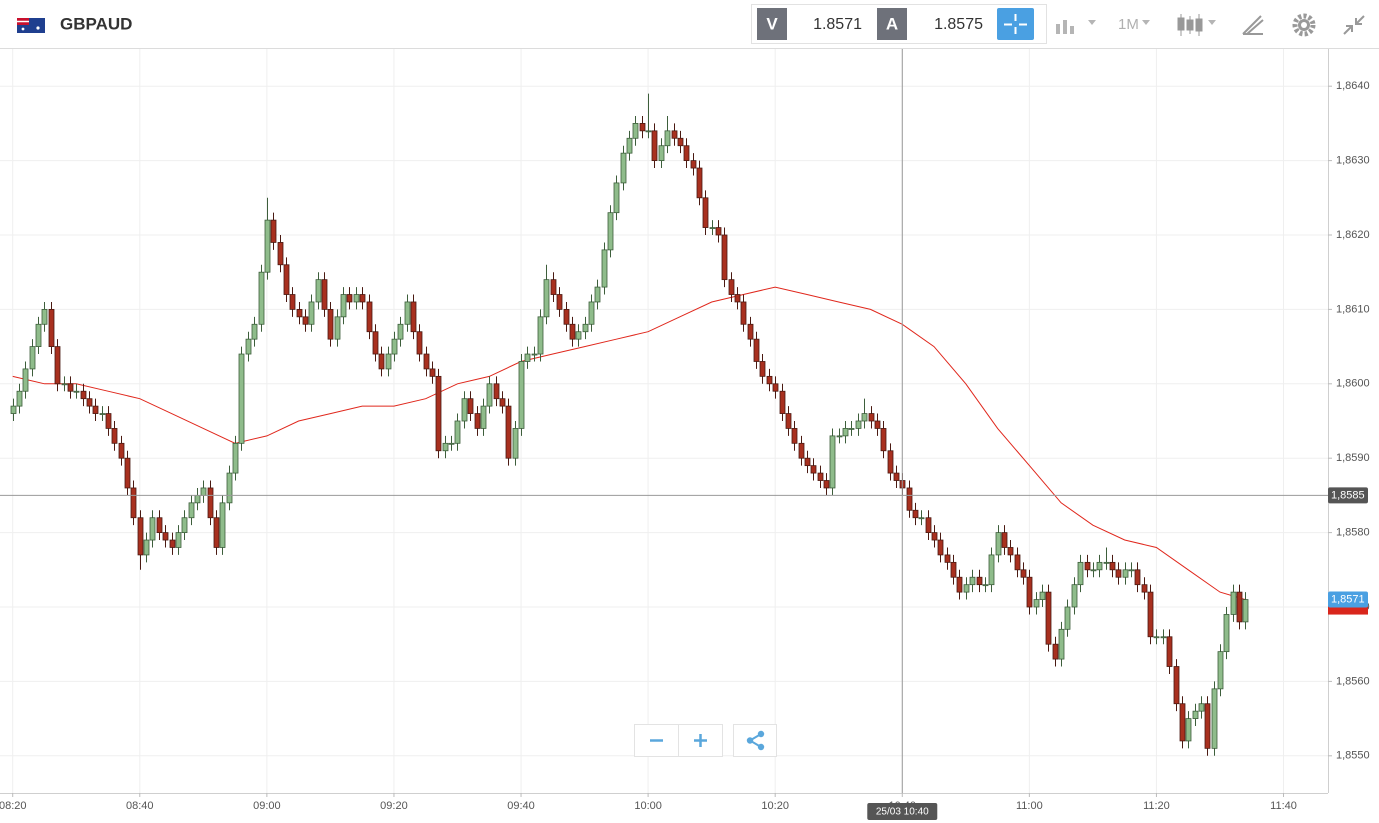 Image resolution: width=1379 pixels, height=823 pixels. What do you see at coordinates (1353, 681) in the screenshot?
I see `y-tick-label: 1,8560` at bounding box center [1353, 681].